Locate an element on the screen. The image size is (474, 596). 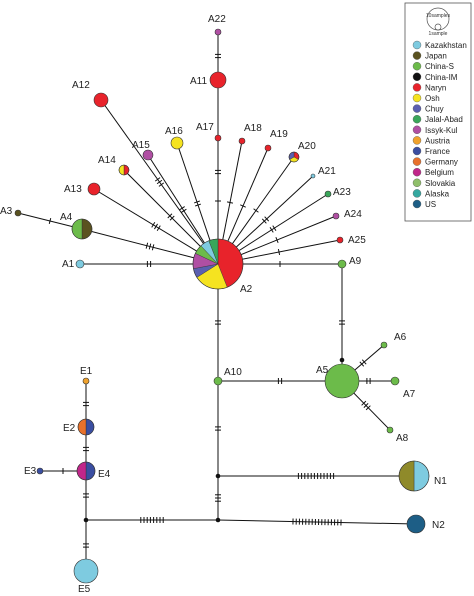
a13-label: A13 is located at coordinates (73, 189).